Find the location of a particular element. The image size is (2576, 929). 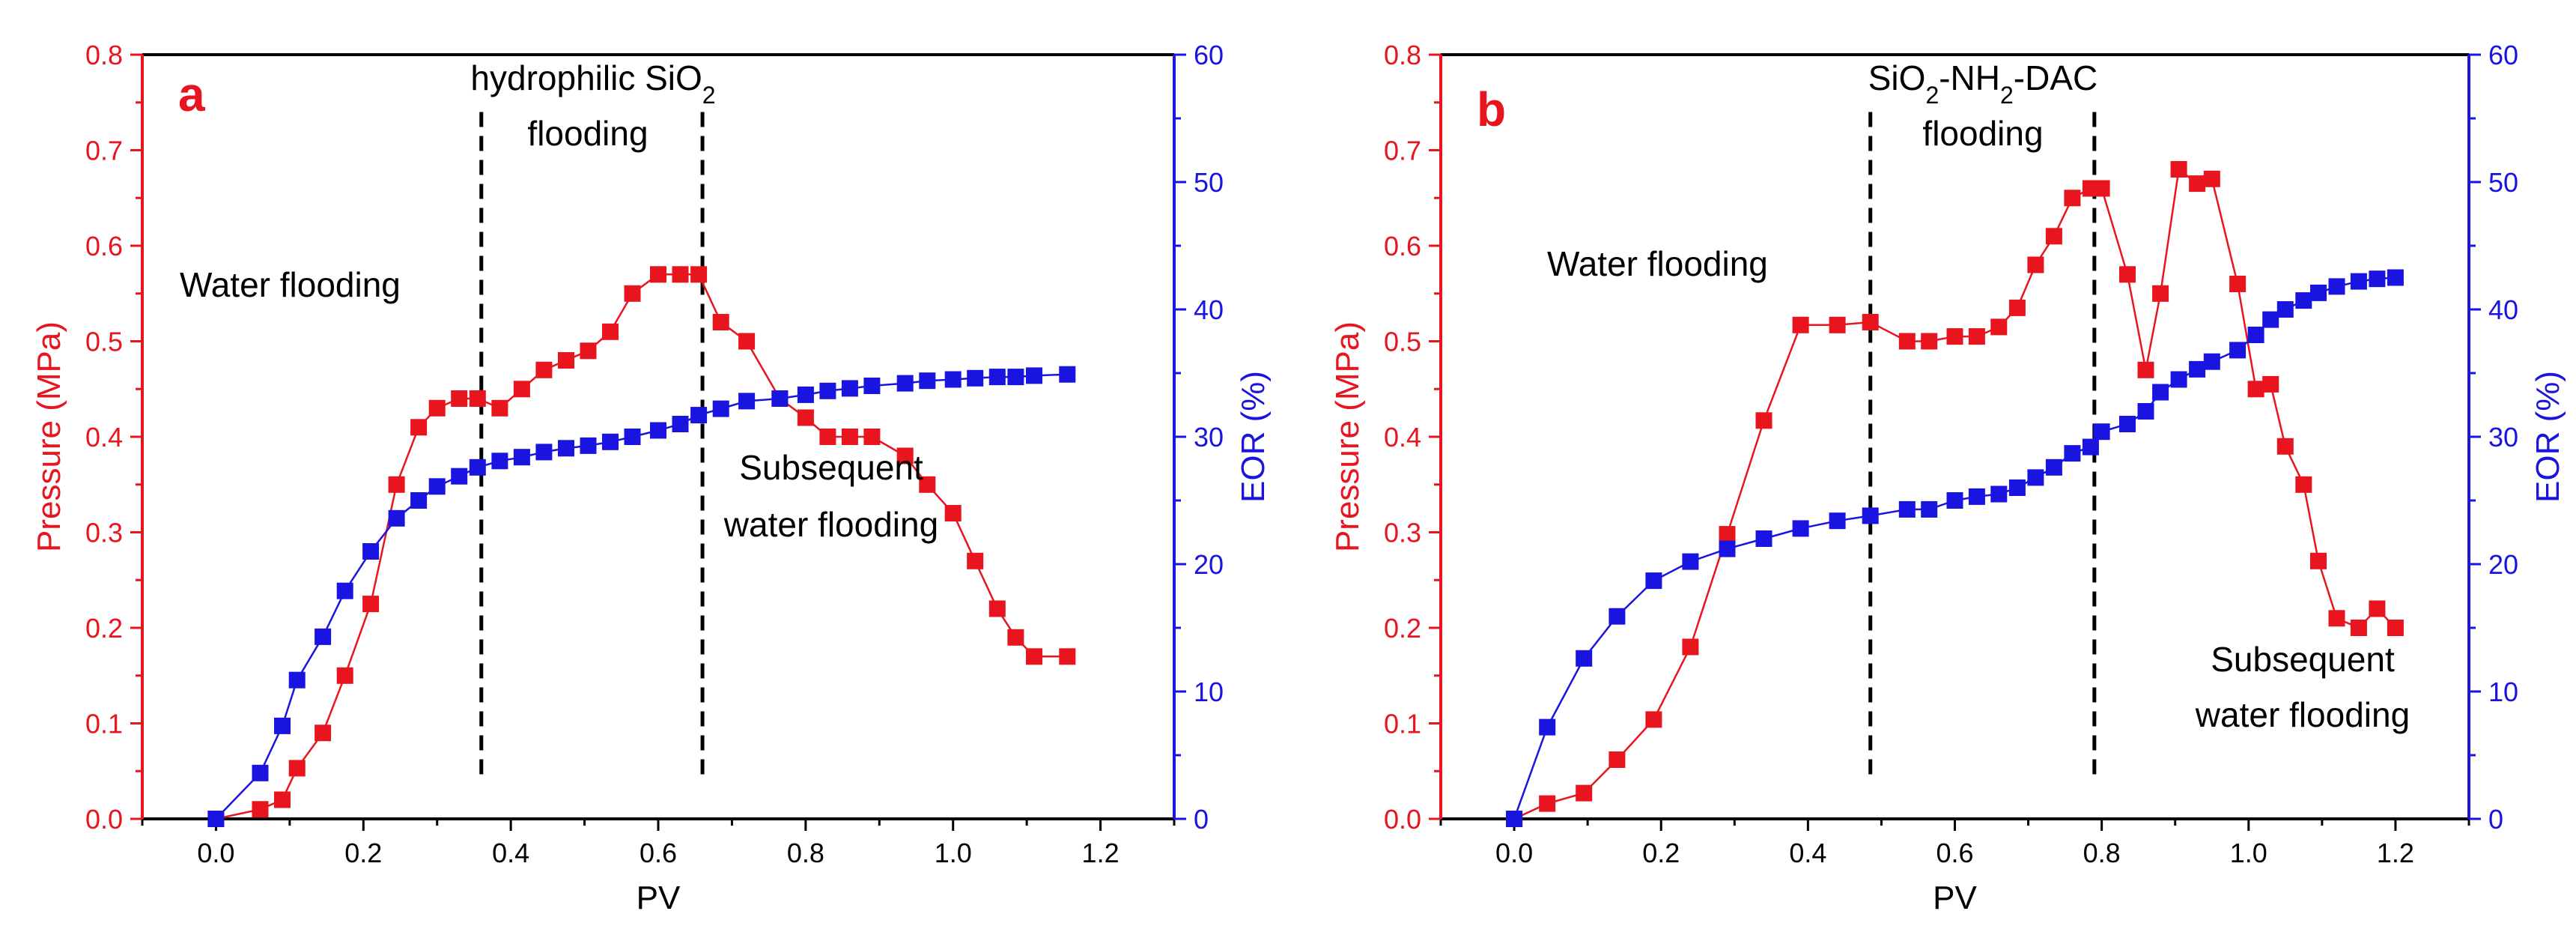

stage-nanofluid-suffix2-b: -DAC is located at coordinates (2055, 77).